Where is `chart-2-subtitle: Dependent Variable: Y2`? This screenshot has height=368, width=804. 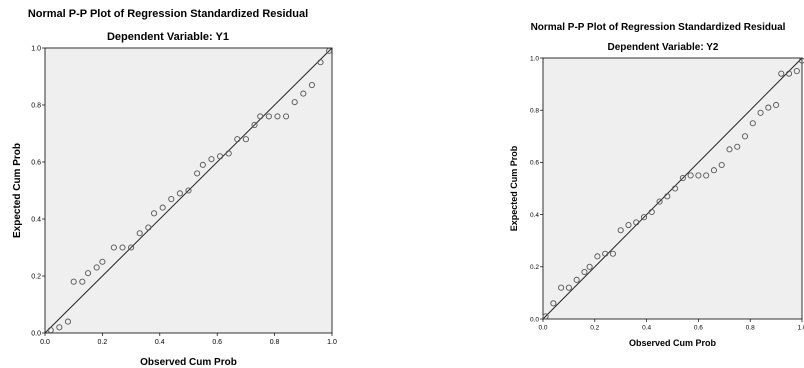 chart-2-subtitle: Dependent Variable: Y2 is located at coordinates (663, 47).